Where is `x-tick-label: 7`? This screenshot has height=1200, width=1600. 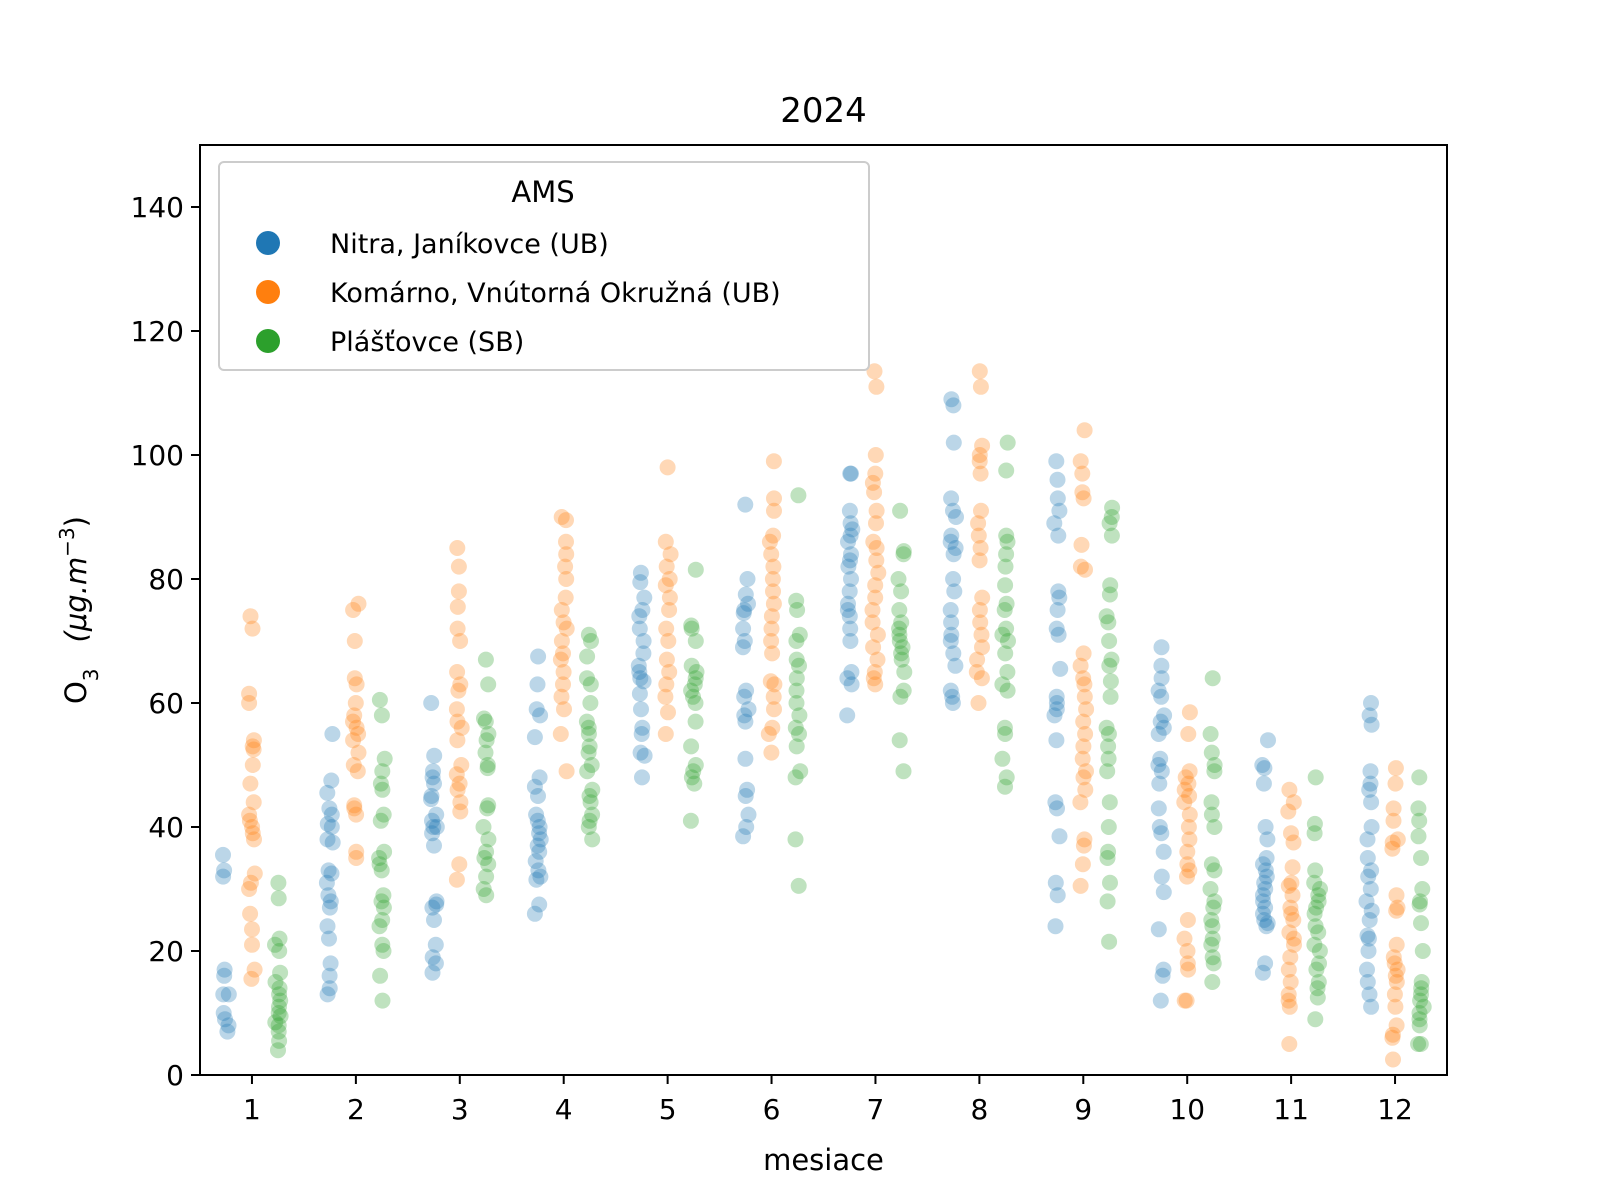
x-tick-label: 7 is located at coordinates (876, 1109).